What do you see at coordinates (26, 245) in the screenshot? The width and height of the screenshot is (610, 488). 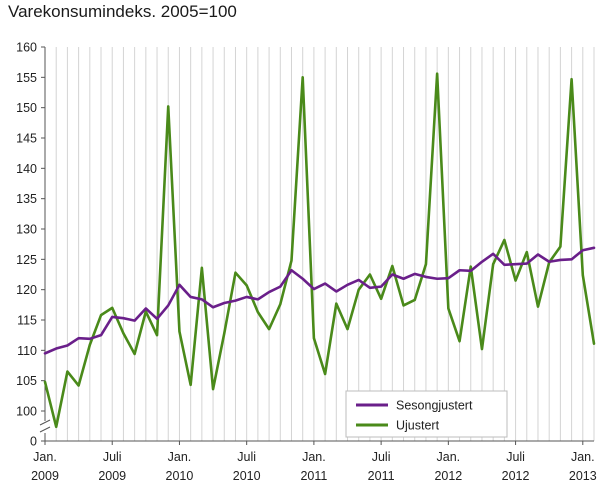 I see `y-tick-labels: 100 105 110 115 120 125 130 135 140 145 150 155 160 0` at bounding box center [26, 245].